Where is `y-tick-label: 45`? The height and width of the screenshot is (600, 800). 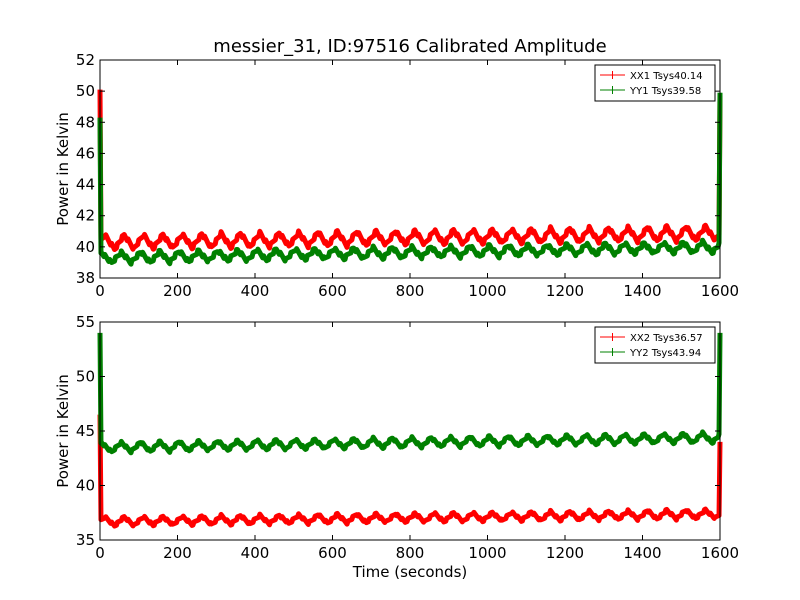 y-tick-label: 45 is located at coordinates (85, 431).